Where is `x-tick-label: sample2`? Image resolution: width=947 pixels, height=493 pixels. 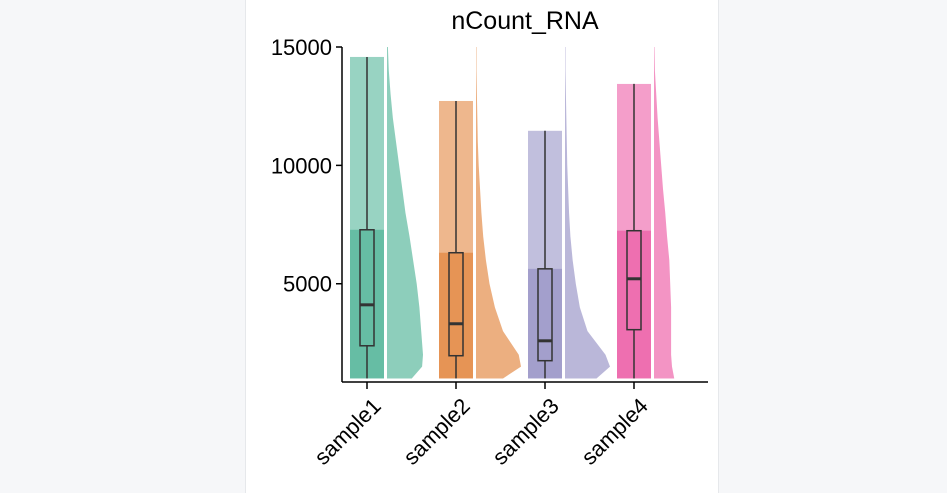 x-tick-label: sample2 is located at coordinates (436, 431).